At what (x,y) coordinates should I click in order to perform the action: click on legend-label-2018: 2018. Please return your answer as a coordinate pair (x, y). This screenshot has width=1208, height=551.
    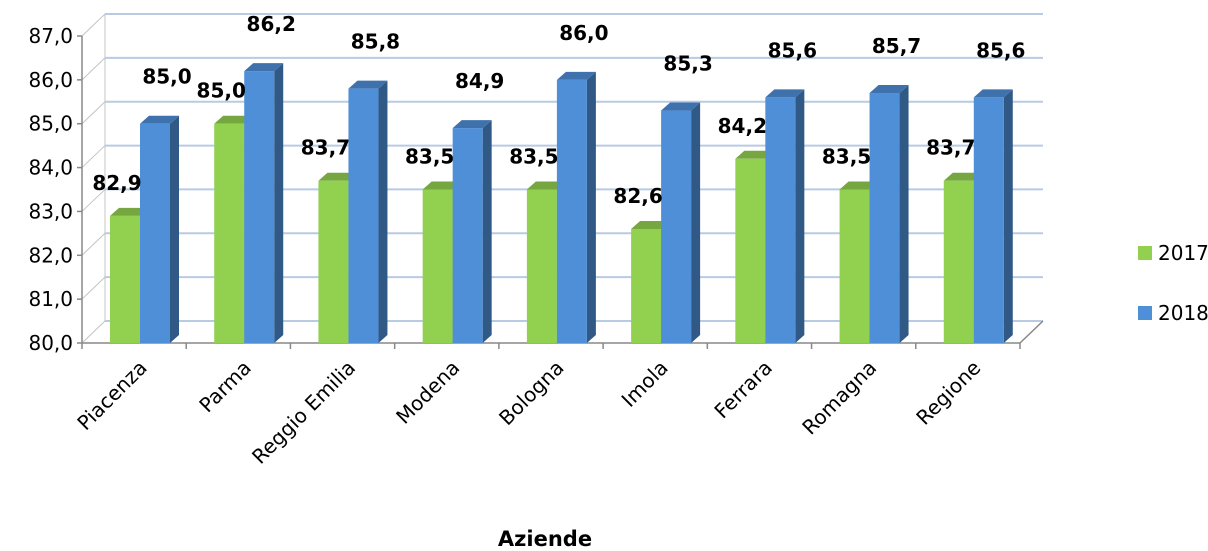
    Looking at the image, I should click on (1183, 313).